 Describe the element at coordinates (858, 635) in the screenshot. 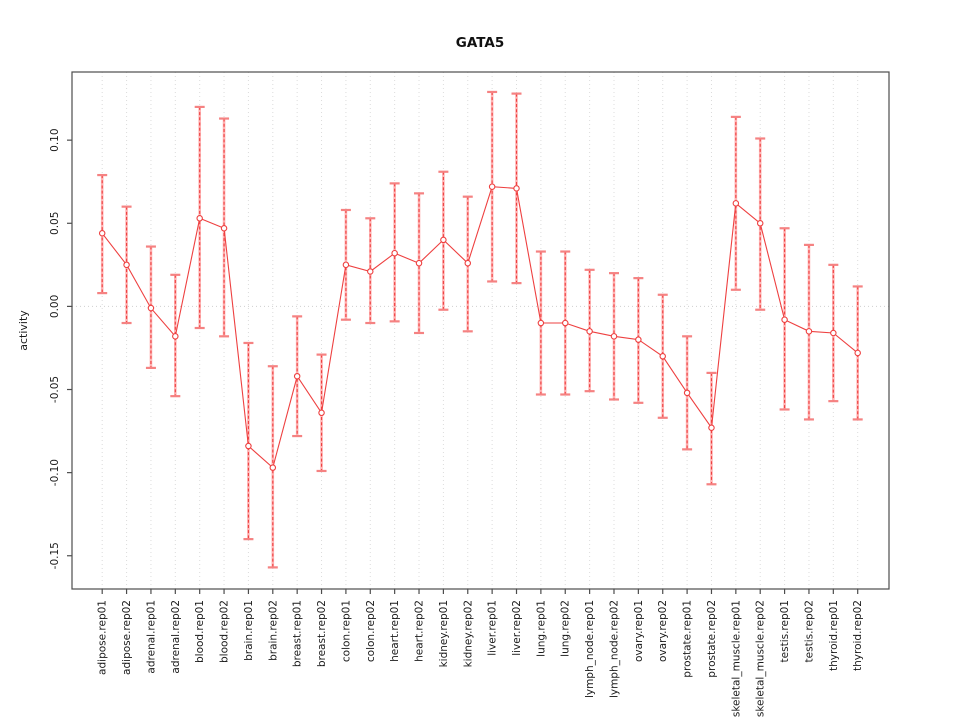

I see `x-tick-label: thyroid.rep02` at that location.